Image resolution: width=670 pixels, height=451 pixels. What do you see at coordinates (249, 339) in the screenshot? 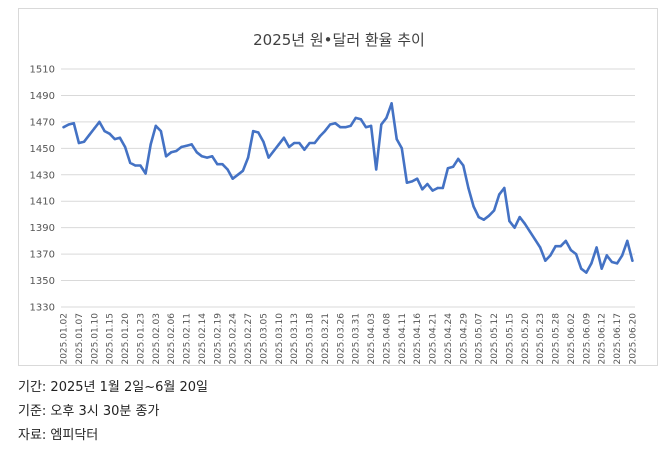
I see `x-tick-label: 2025.02.27` at bounding box center [249, 339].